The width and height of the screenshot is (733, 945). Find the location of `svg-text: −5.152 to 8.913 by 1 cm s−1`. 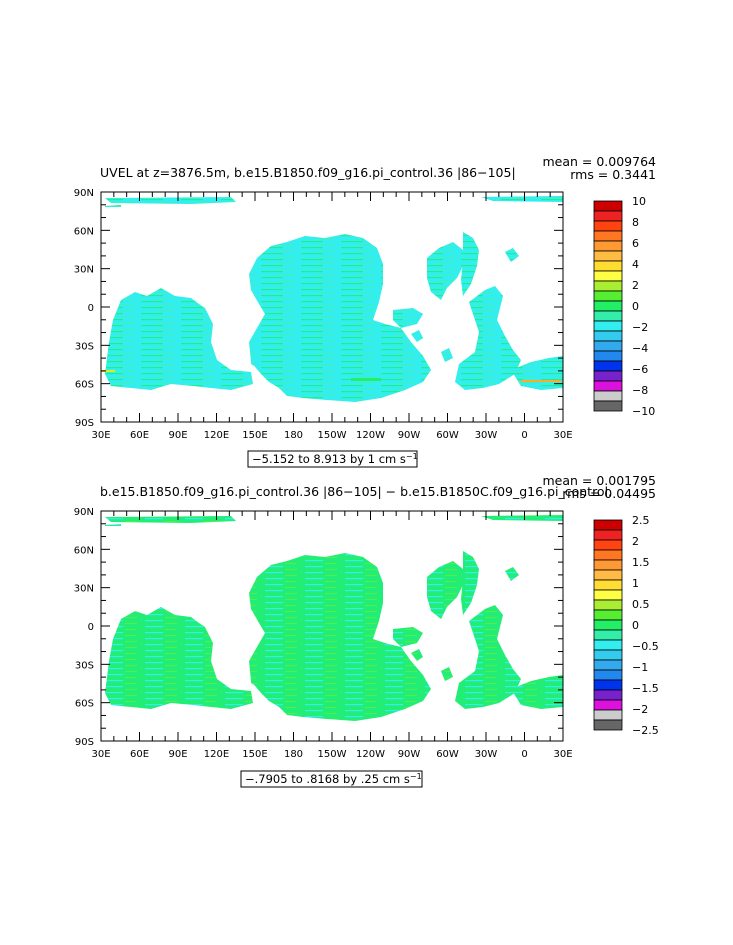

svg-text: −5.152 to 8.913 by 1 cm s−1 is located at coordinates (335, 459).